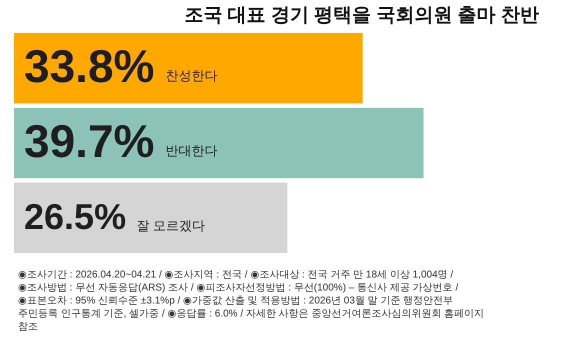 Image resolution: width=565 pixels, height=363 pixels. What do you see at coordinates (251, 301) in the screenshot?
I see `text: ◉조사기간 : 2026.04.20~04.21 / ◉조사지역 : 전국 / ◉조사대상 : 전국 거주 만 18세 이상 1,004명 / ◉조사방법 : 무선 자동응답(ARS) 조사 / ◉피조사자선정방법 : 무선(100%) – 통신사 제공 가상번호 / ◉표본오차 : 95% 신뢰수준 ±3.1%p / ◉가중값 산출 및 적용방법 : 2026년 03월 말 기준 행정안전부 주민등록 인구통계 기준, 셀가중 / ◉응답률 : 6.0% / 자세한 사항은 중앙선거여론조사심의위원회 홈페이지 참조` at bounding box center [251, 301].